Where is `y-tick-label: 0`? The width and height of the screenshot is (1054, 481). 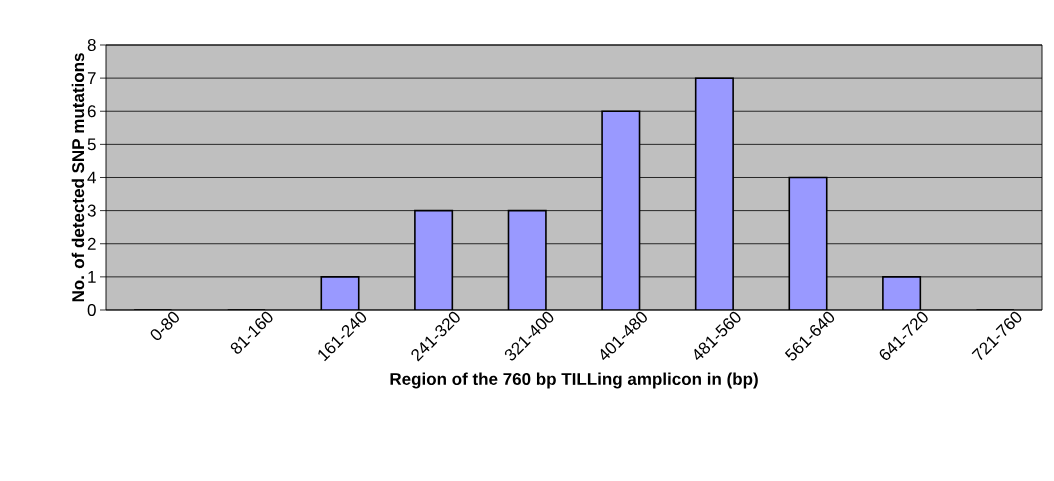
y-tick-label: 0 is located at coordinates (91, 310).